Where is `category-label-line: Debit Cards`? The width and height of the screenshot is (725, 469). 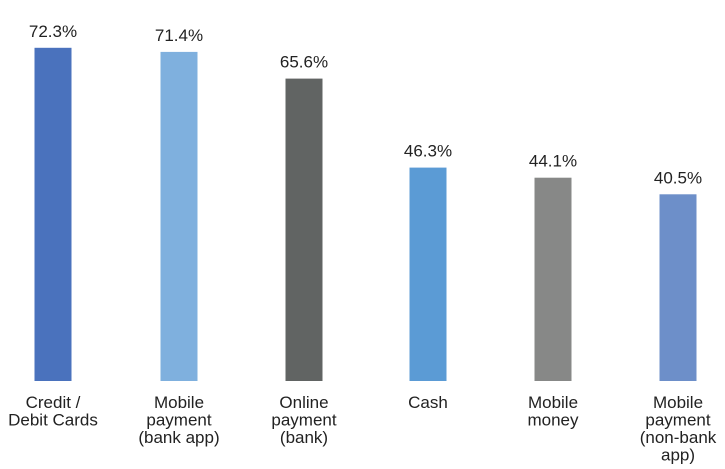 category-label-line: Debit Cards is located at coordinates (53, 420).